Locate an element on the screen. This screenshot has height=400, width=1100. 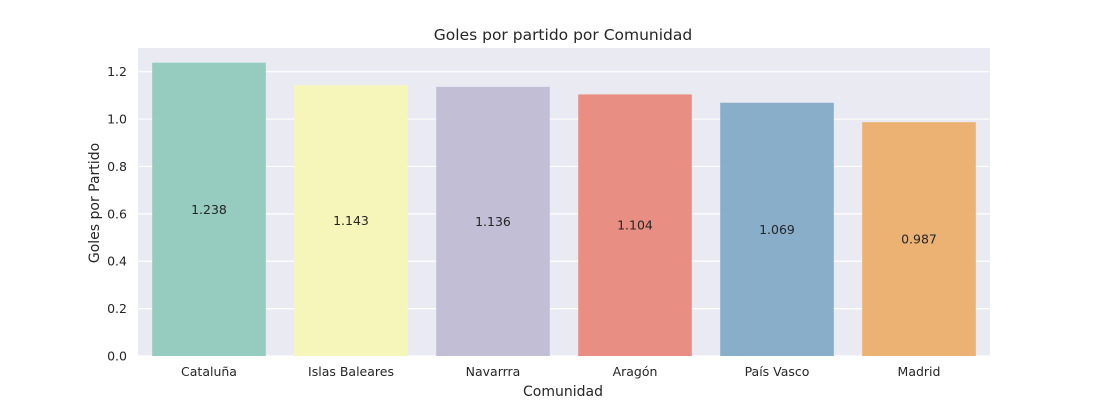
y-tick-label: 0.8 is located at coordinates (117, 166).